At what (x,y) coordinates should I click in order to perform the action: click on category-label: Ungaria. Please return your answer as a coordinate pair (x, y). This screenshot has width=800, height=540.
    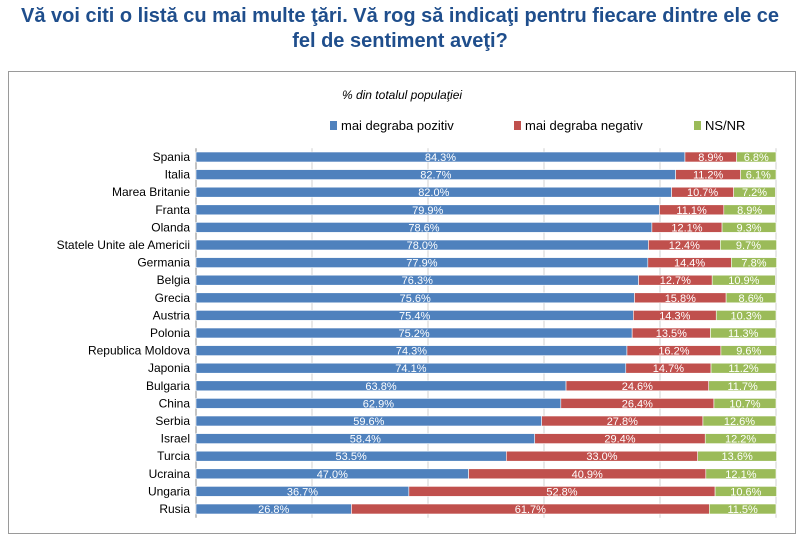
    Looking at the image, I should click on (169, 491).